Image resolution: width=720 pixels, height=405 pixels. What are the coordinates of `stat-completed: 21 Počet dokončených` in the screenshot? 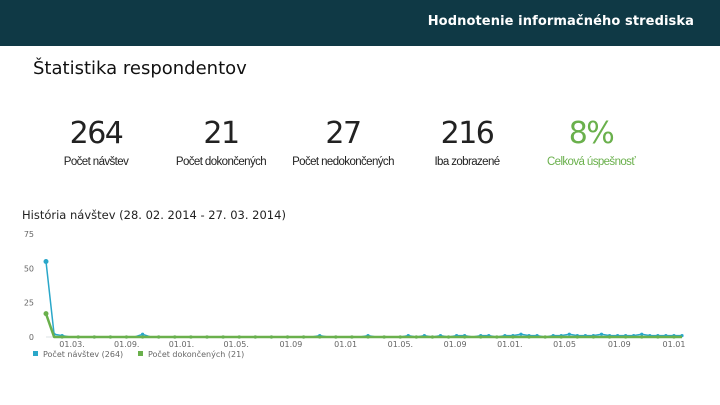 It's located at (221, 141).